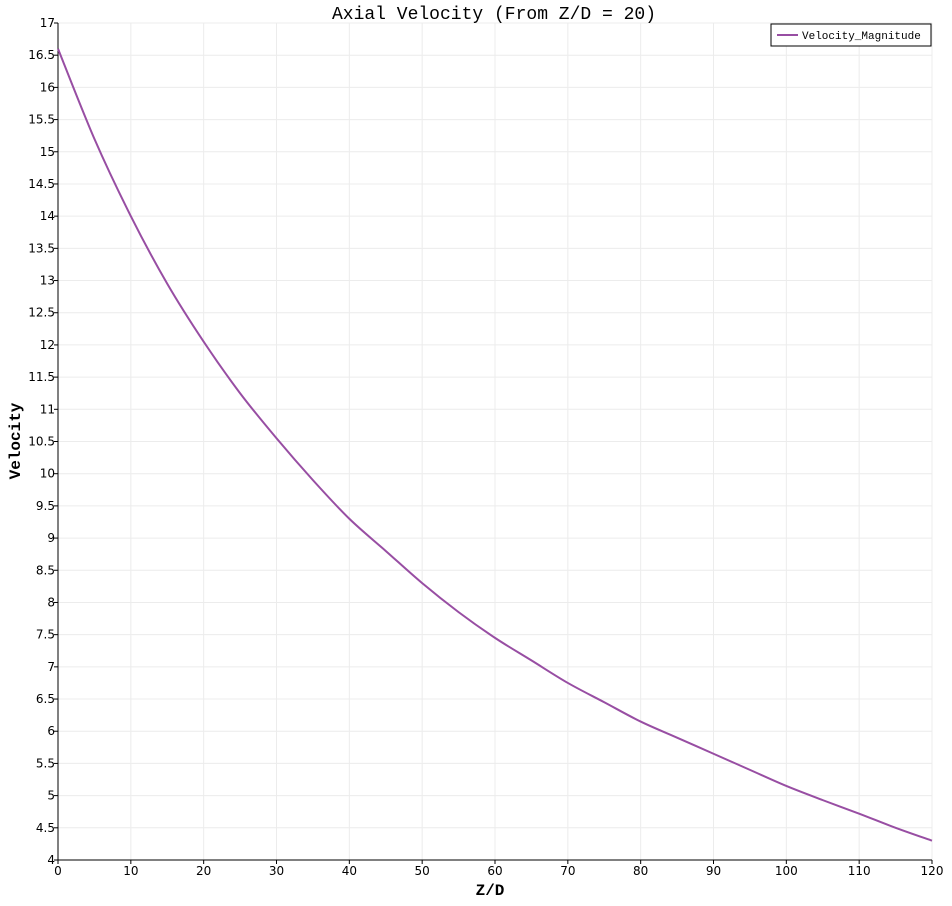 The height and width of the screenshot is (906, 952). I want to click on y-tick-label: 12.5, so click(41, 313).